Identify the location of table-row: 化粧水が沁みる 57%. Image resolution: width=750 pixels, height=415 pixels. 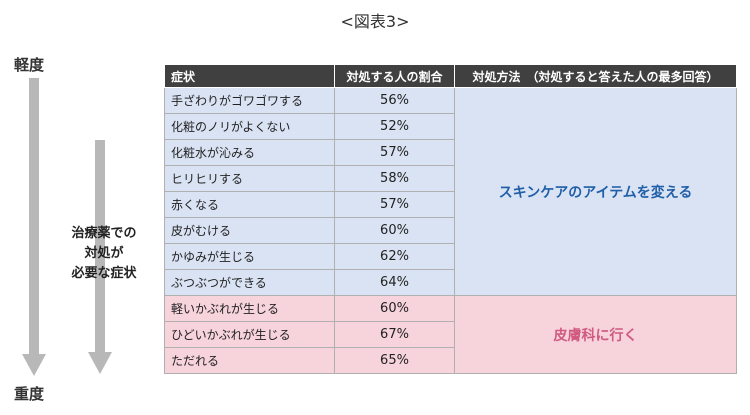
(450, 152).